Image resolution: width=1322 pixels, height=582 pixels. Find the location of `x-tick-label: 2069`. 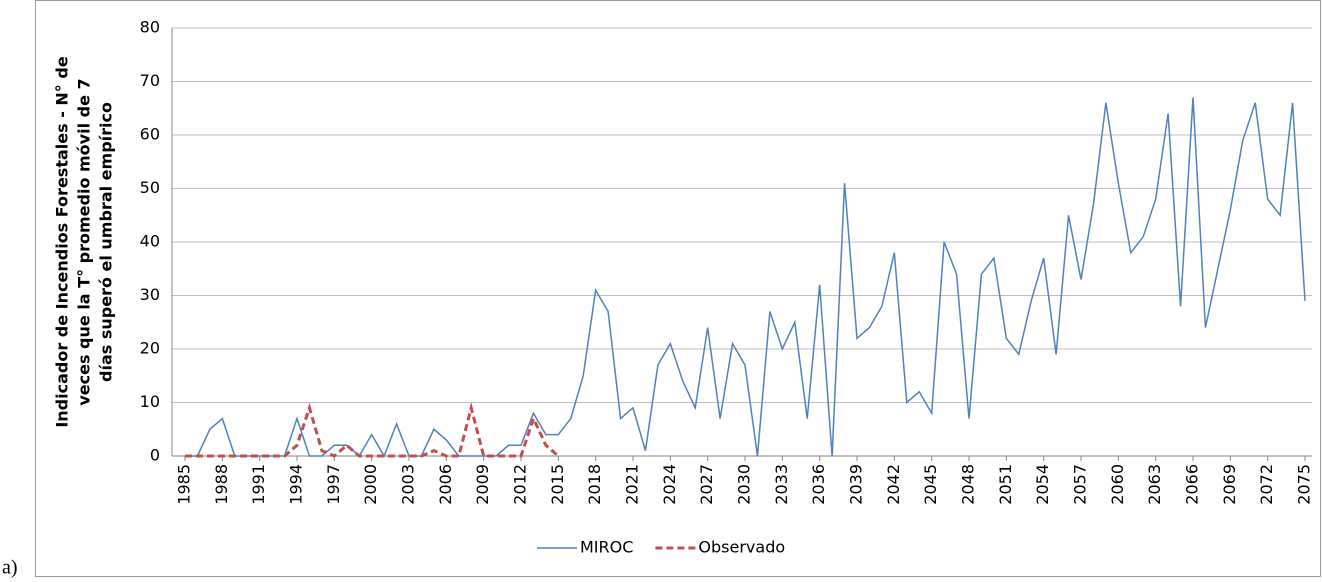

x-tick-label: 2069 is located at coordinates (1229, 484).